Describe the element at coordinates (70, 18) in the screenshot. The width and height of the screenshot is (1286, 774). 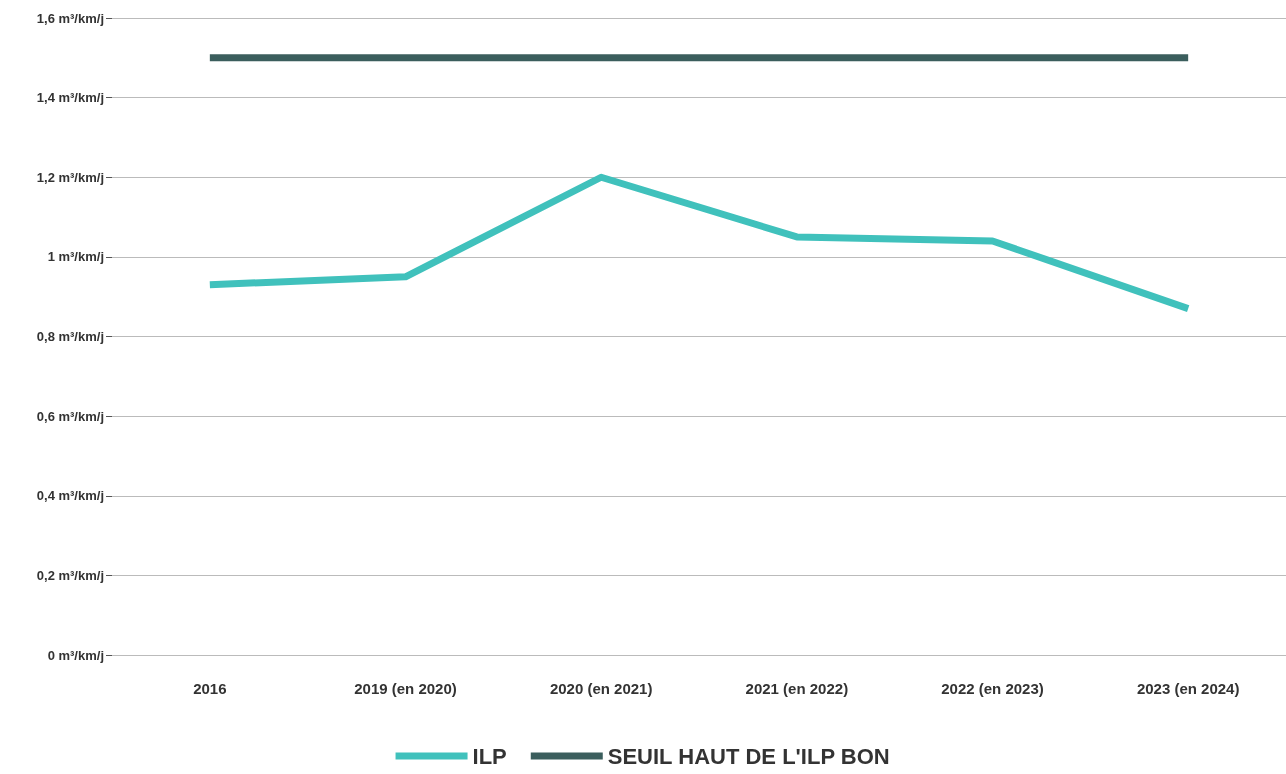
I see `y-tick-label: 1,6 m³/km/j` at that location.